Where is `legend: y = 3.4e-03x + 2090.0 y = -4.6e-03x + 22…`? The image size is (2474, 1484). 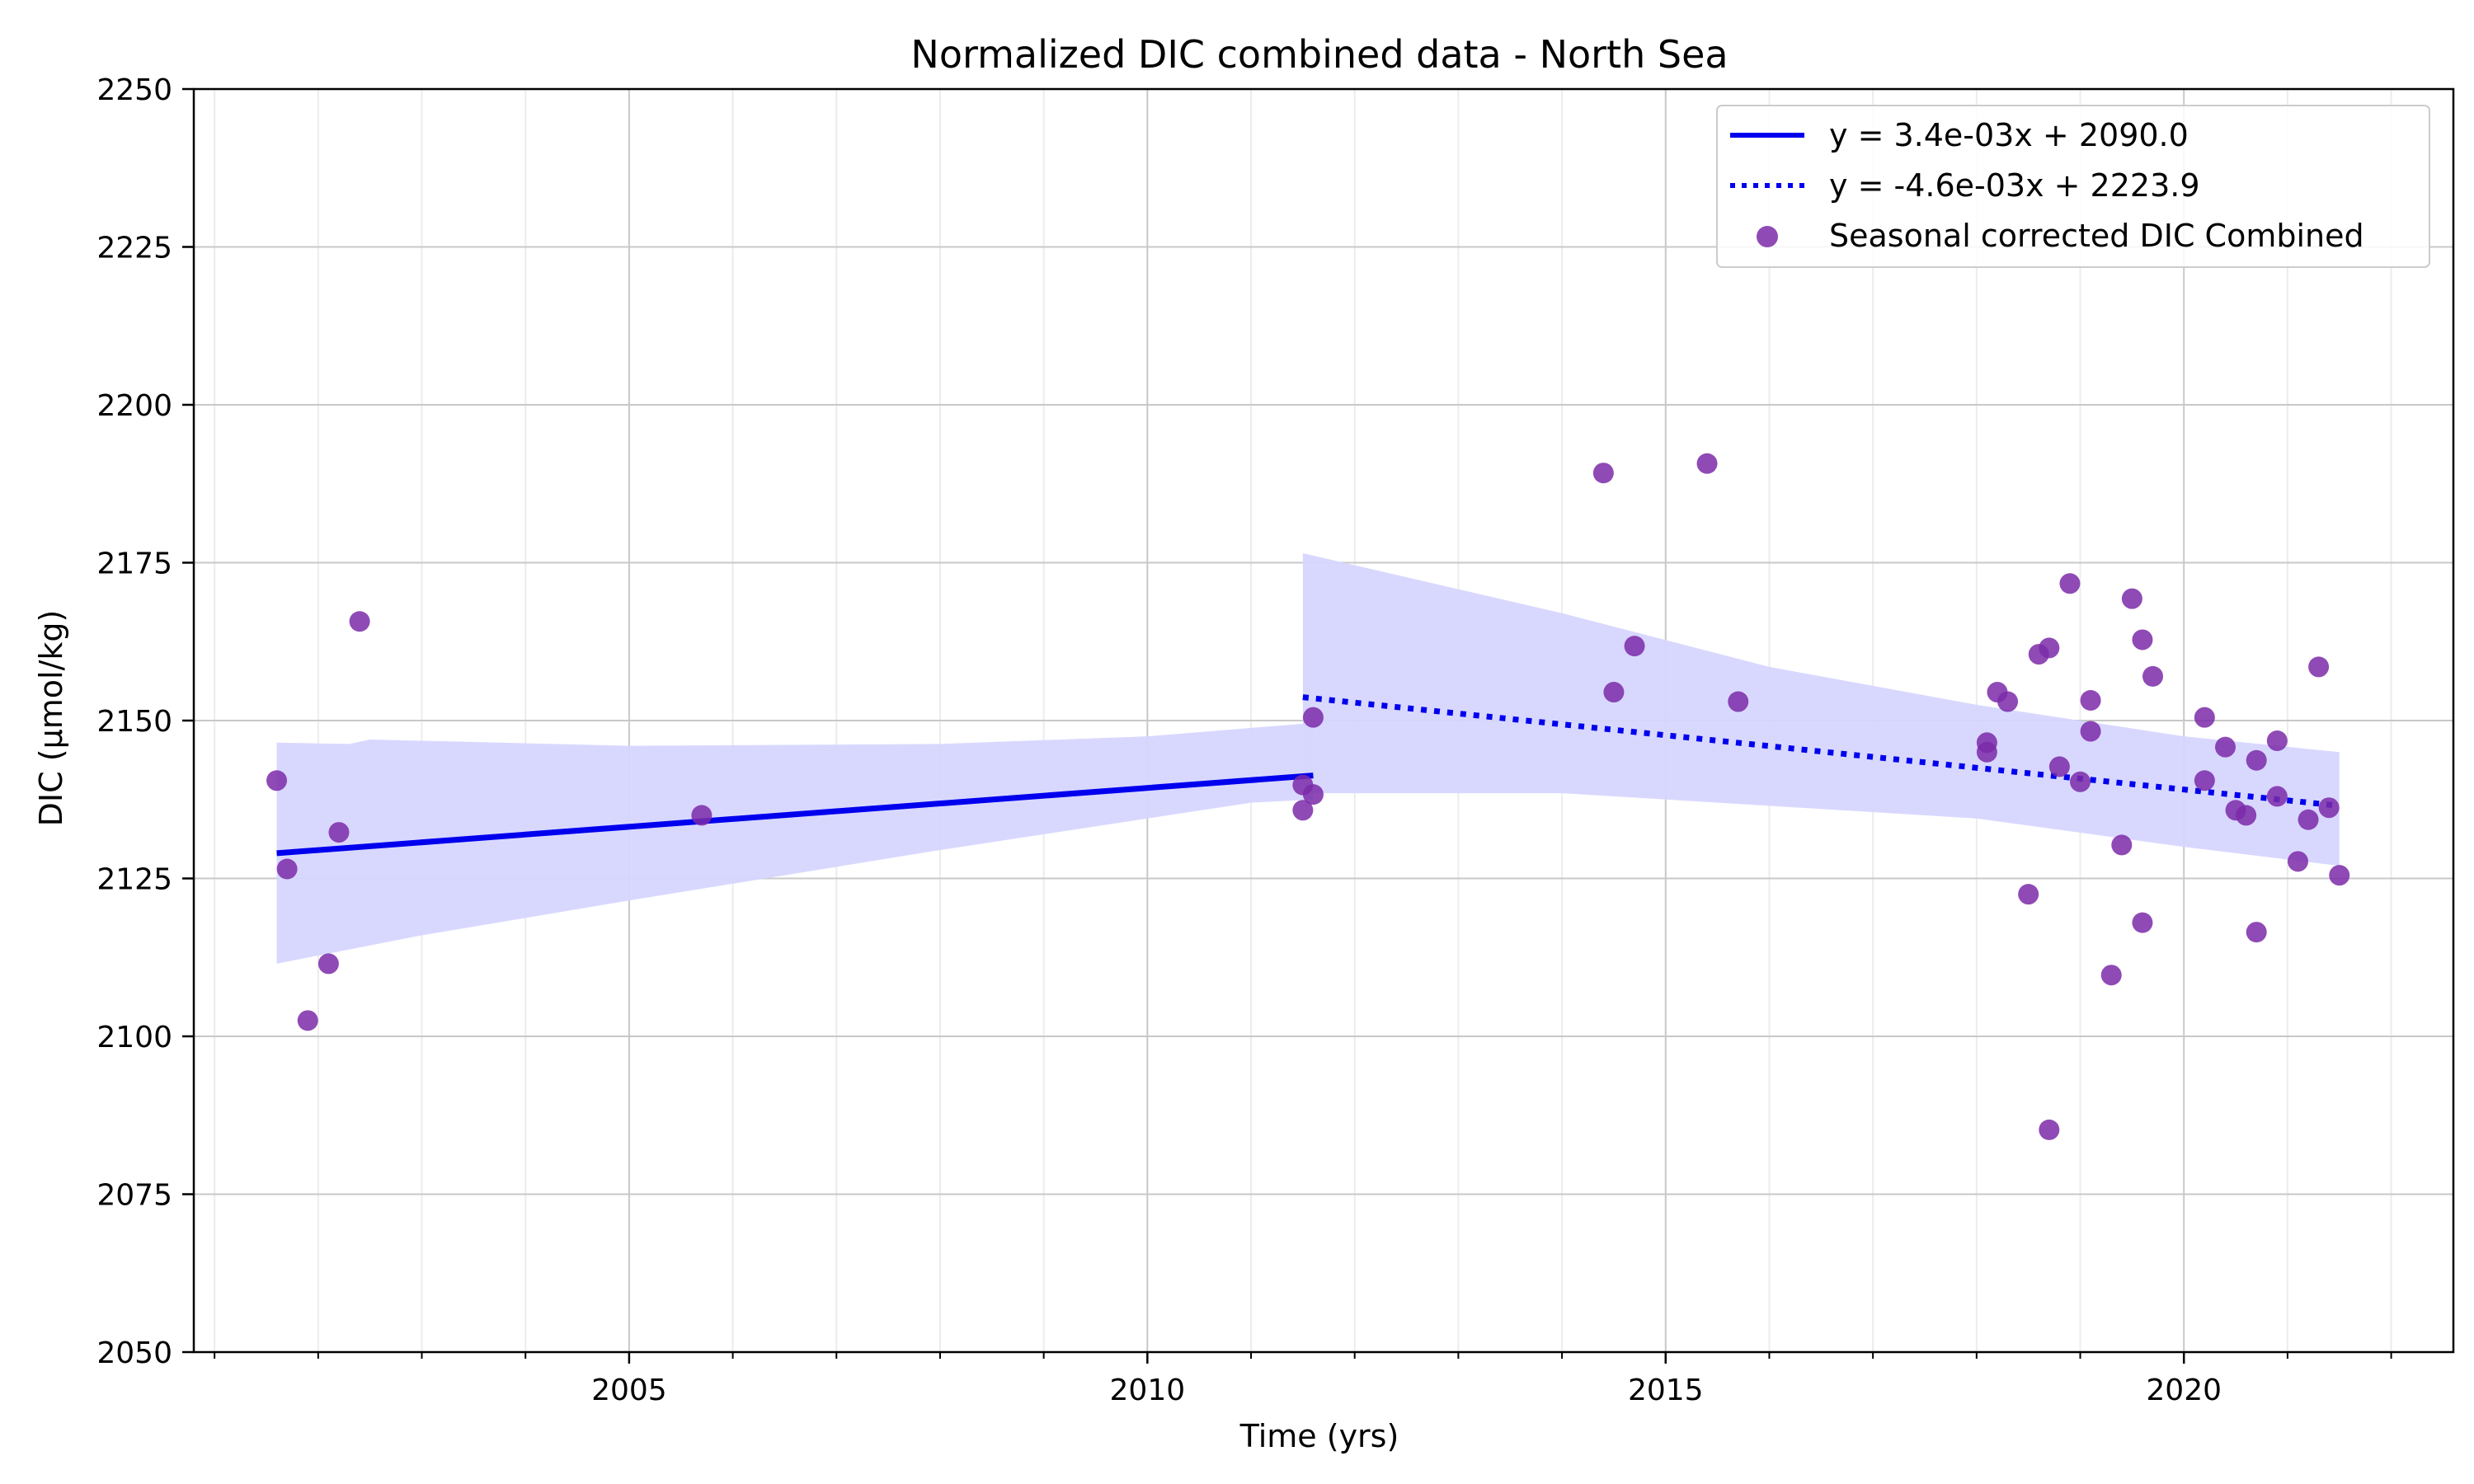 legend: y = 3.4e-03x + 2090.0 y = -4.6e-03x + 22… is located at coordinates (2073, 186).